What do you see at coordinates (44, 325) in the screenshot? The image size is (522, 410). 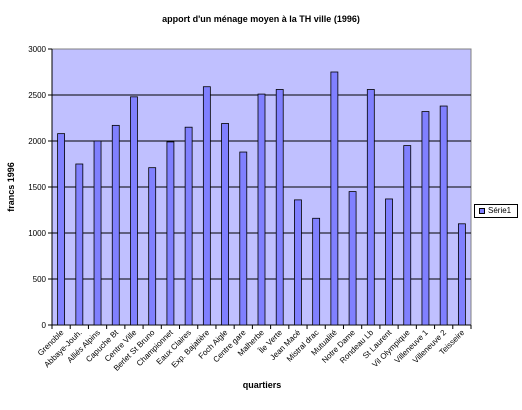 I see `y-tick-label: 0` at bounding box center [44, 325].